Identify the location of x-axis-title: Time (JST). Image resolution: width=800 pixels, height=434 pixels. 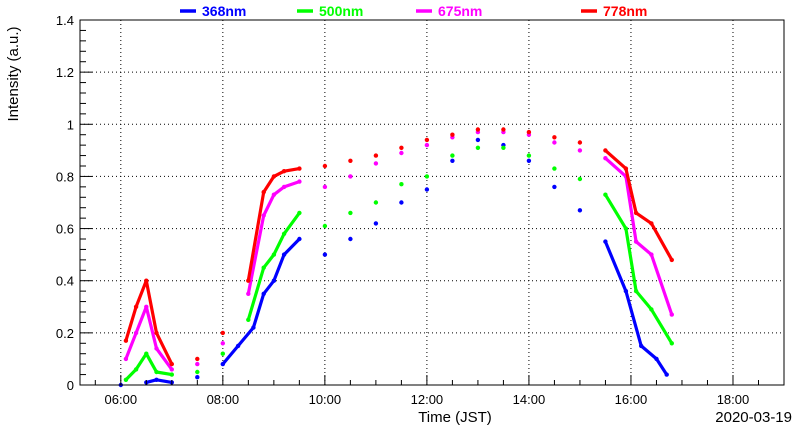
(455, 417).